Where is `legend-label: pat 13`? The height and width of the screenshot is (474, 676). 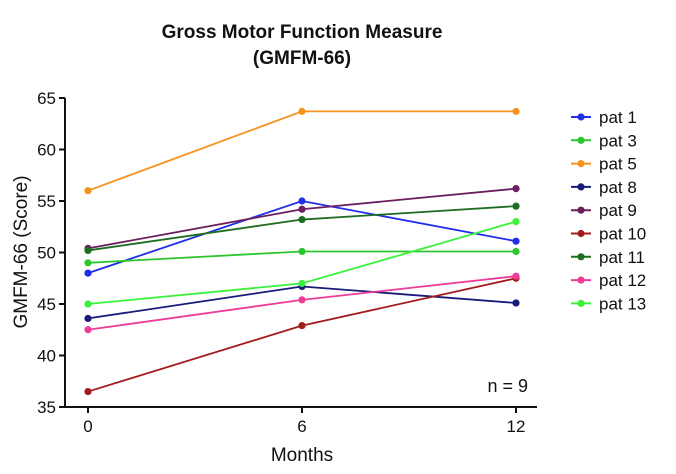
legend-label: pat 13 is located at coordinates (622, 303).